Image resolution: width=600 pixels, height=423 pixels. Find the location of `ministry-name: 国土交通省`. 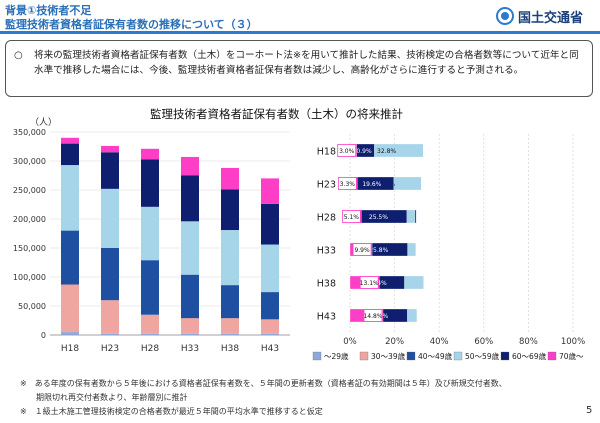

ministry-name: 国土交通省 is located at coordinates (551, 18).